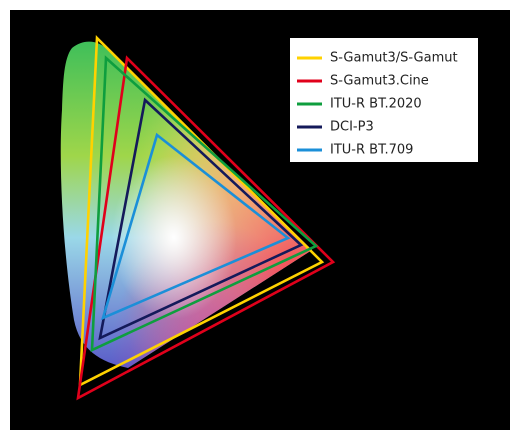 The width and height of the screenshot is (520, 440). What do you see at coordinates (379, 81) in the screenshot?
I see `legend-label: S-Gamut3.Cine` at bounding box center [379, 81].